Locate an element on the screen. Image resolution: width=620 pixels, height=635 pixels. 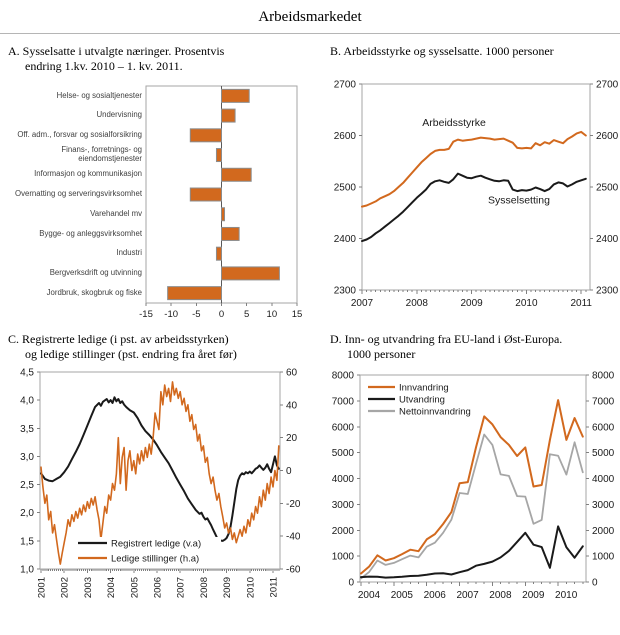
legend-label: Registrert ledige (v.a) is located at coordinates (156, 544).